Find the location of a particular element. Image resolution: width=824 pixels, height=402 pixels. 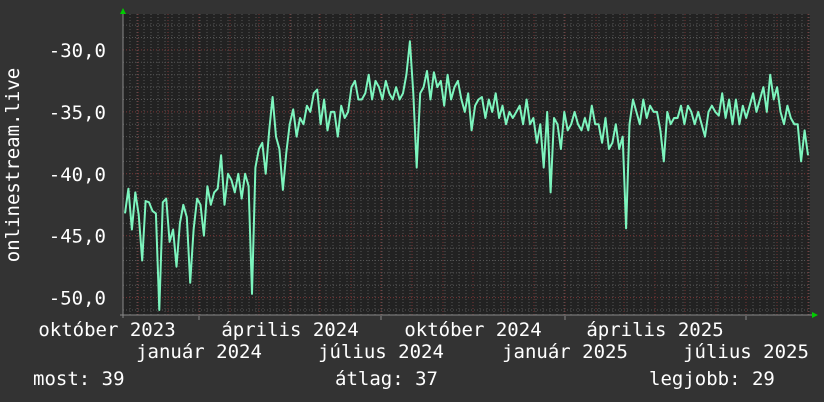

x-tick-label: április 2024 is located at coordinates (289, 330).